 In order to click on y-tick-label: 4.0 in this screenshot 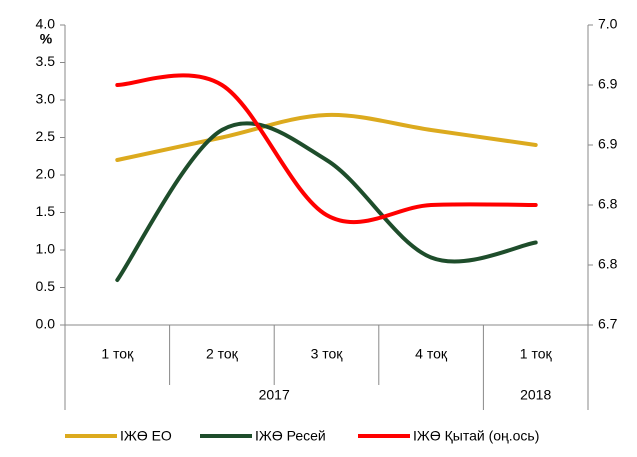, I will do `click(46, 24)`.